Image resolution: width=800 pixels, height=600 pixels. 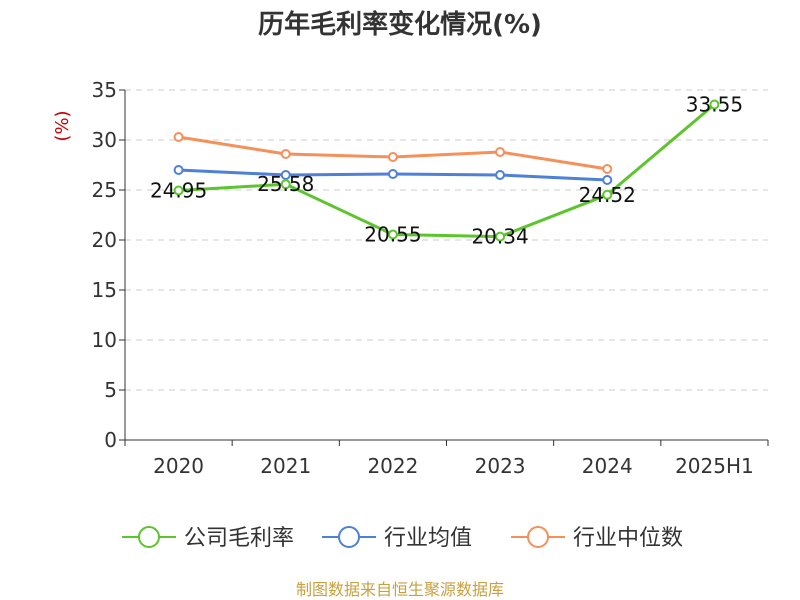 What do you see at coordinates (285, 466) in the screenshot?
I see `x-tick-label: 2021` at bounding box center [285, 466].